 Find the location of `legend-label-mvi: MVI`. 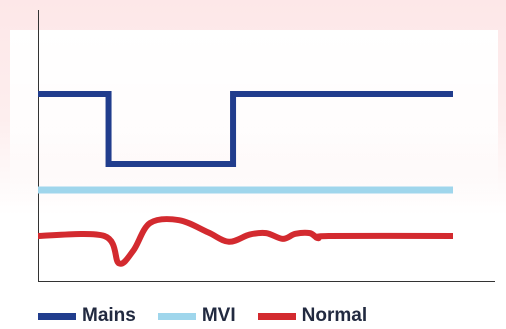

legend-label-mvi: MVI is located at coordinates (218, 315).